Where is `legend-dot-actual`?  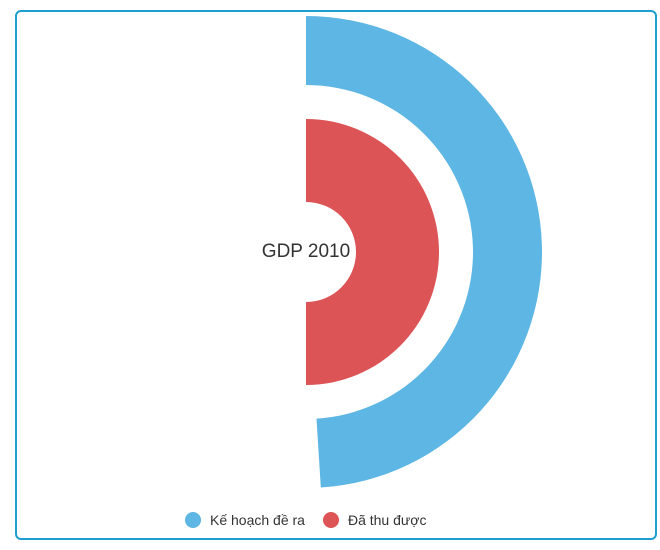 legend-dot-actual is located at coordinates (330, 520).